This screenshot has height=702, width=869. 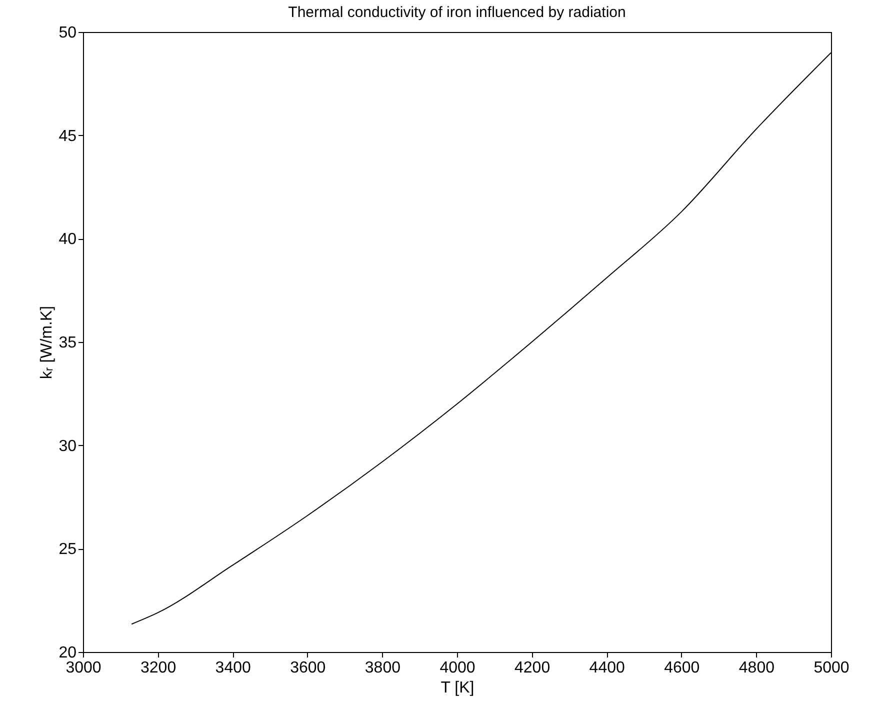 What do you see at coordinates (67, 136) in the screenshot?
I see `y-tick-label: 45` at bounding box center [67, 136].